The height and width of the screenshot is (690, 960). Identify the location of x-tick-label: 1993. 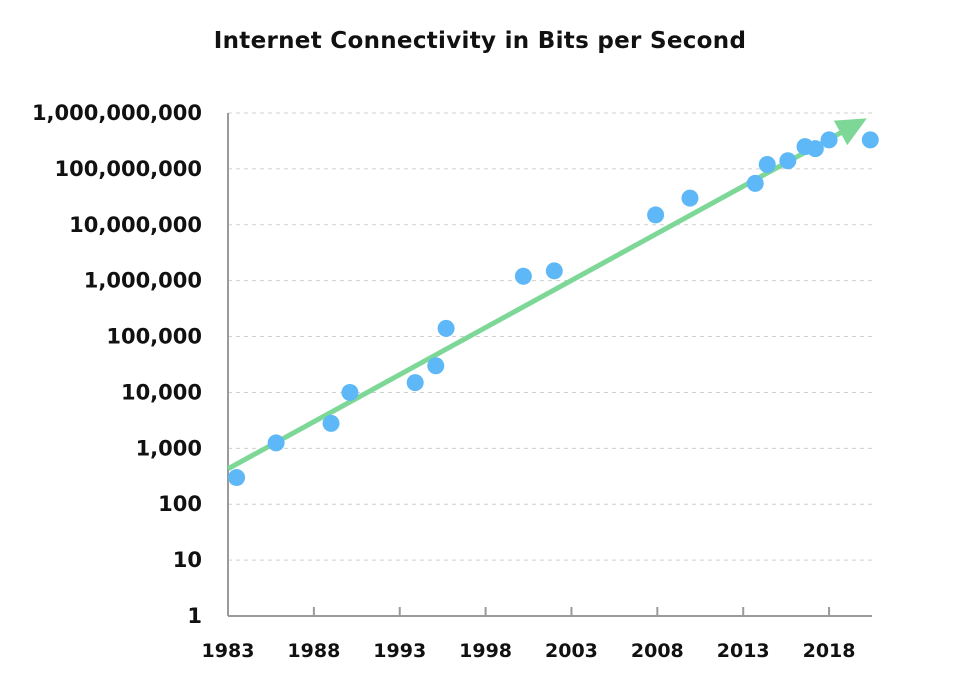
(399, 651).